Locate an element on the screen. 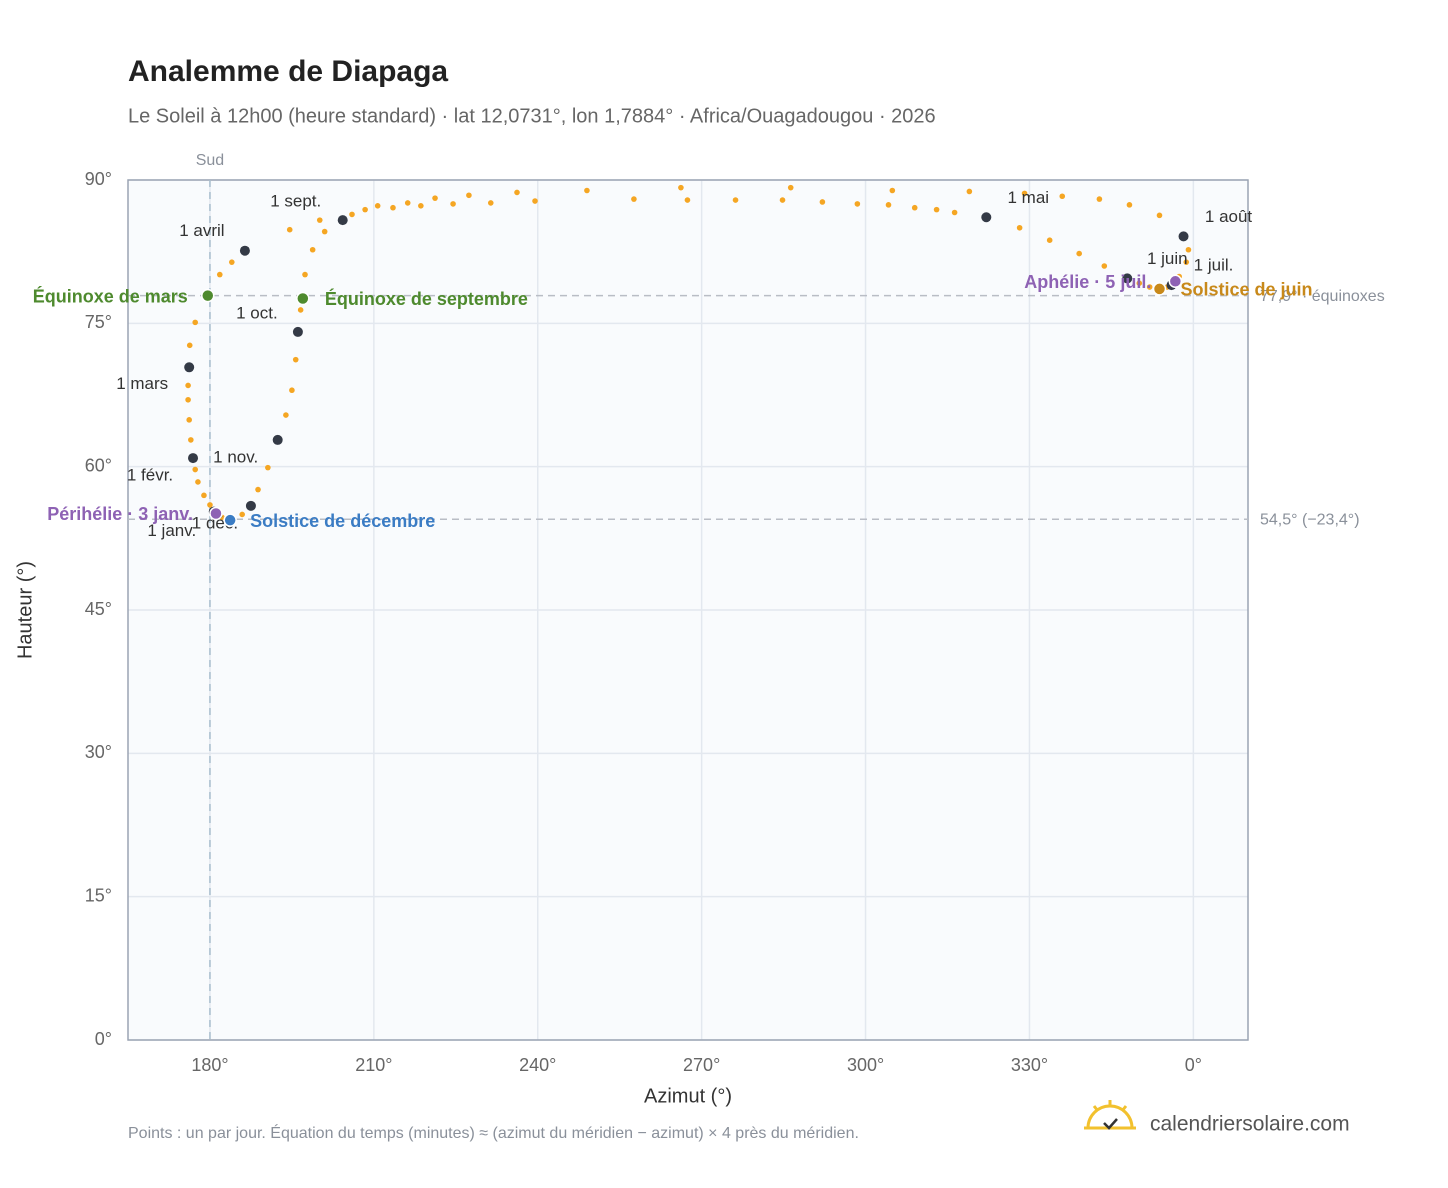 The height and width of the screenshot is (1188, 1448). x-tick-label: 300° is located at coordinates (865, 1065).